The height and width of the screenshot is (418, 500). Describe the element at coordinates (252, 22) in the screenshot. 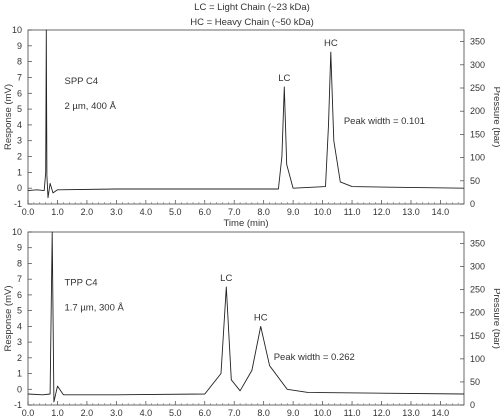

I see `legend-line-hc: HC = Heavy Chain (~50 kDa)` at that location.